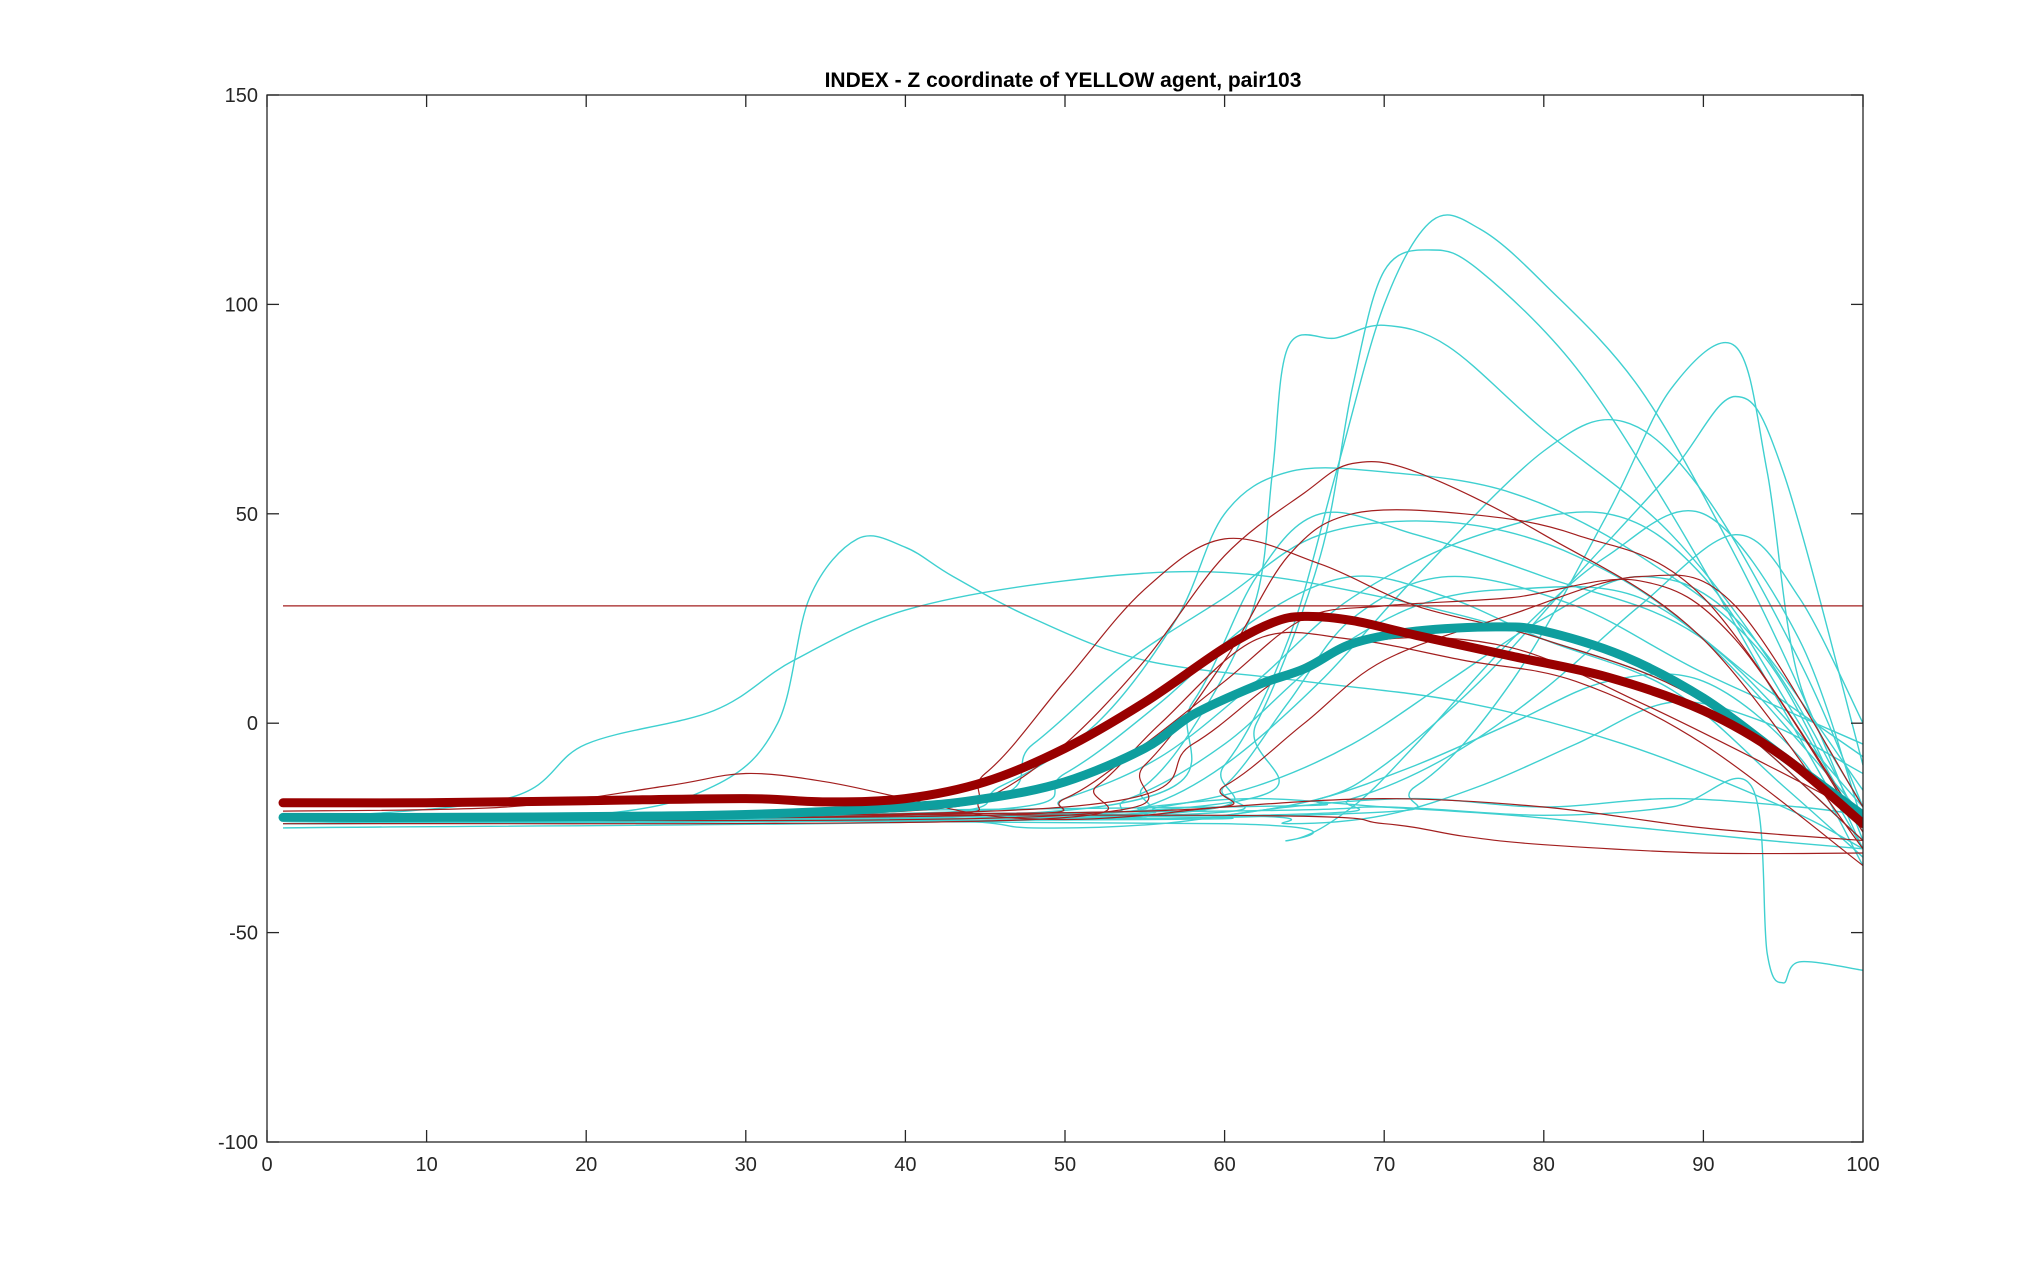 This screenshot has height=1270, width=2034. What do you see at coordinates (1544, 1165) in the screenshot?
I see `x-tick-label-80: 80` at bounding box center [1544, 1165].